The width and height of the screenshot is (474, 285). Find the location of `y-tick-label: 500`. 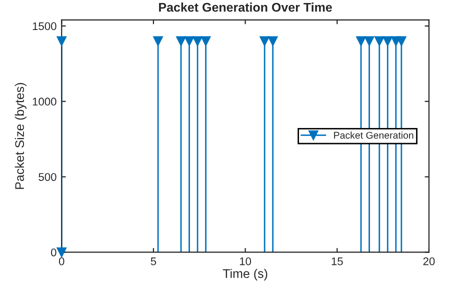

y-tick-label: 500 is located at coordinates (47, 177).